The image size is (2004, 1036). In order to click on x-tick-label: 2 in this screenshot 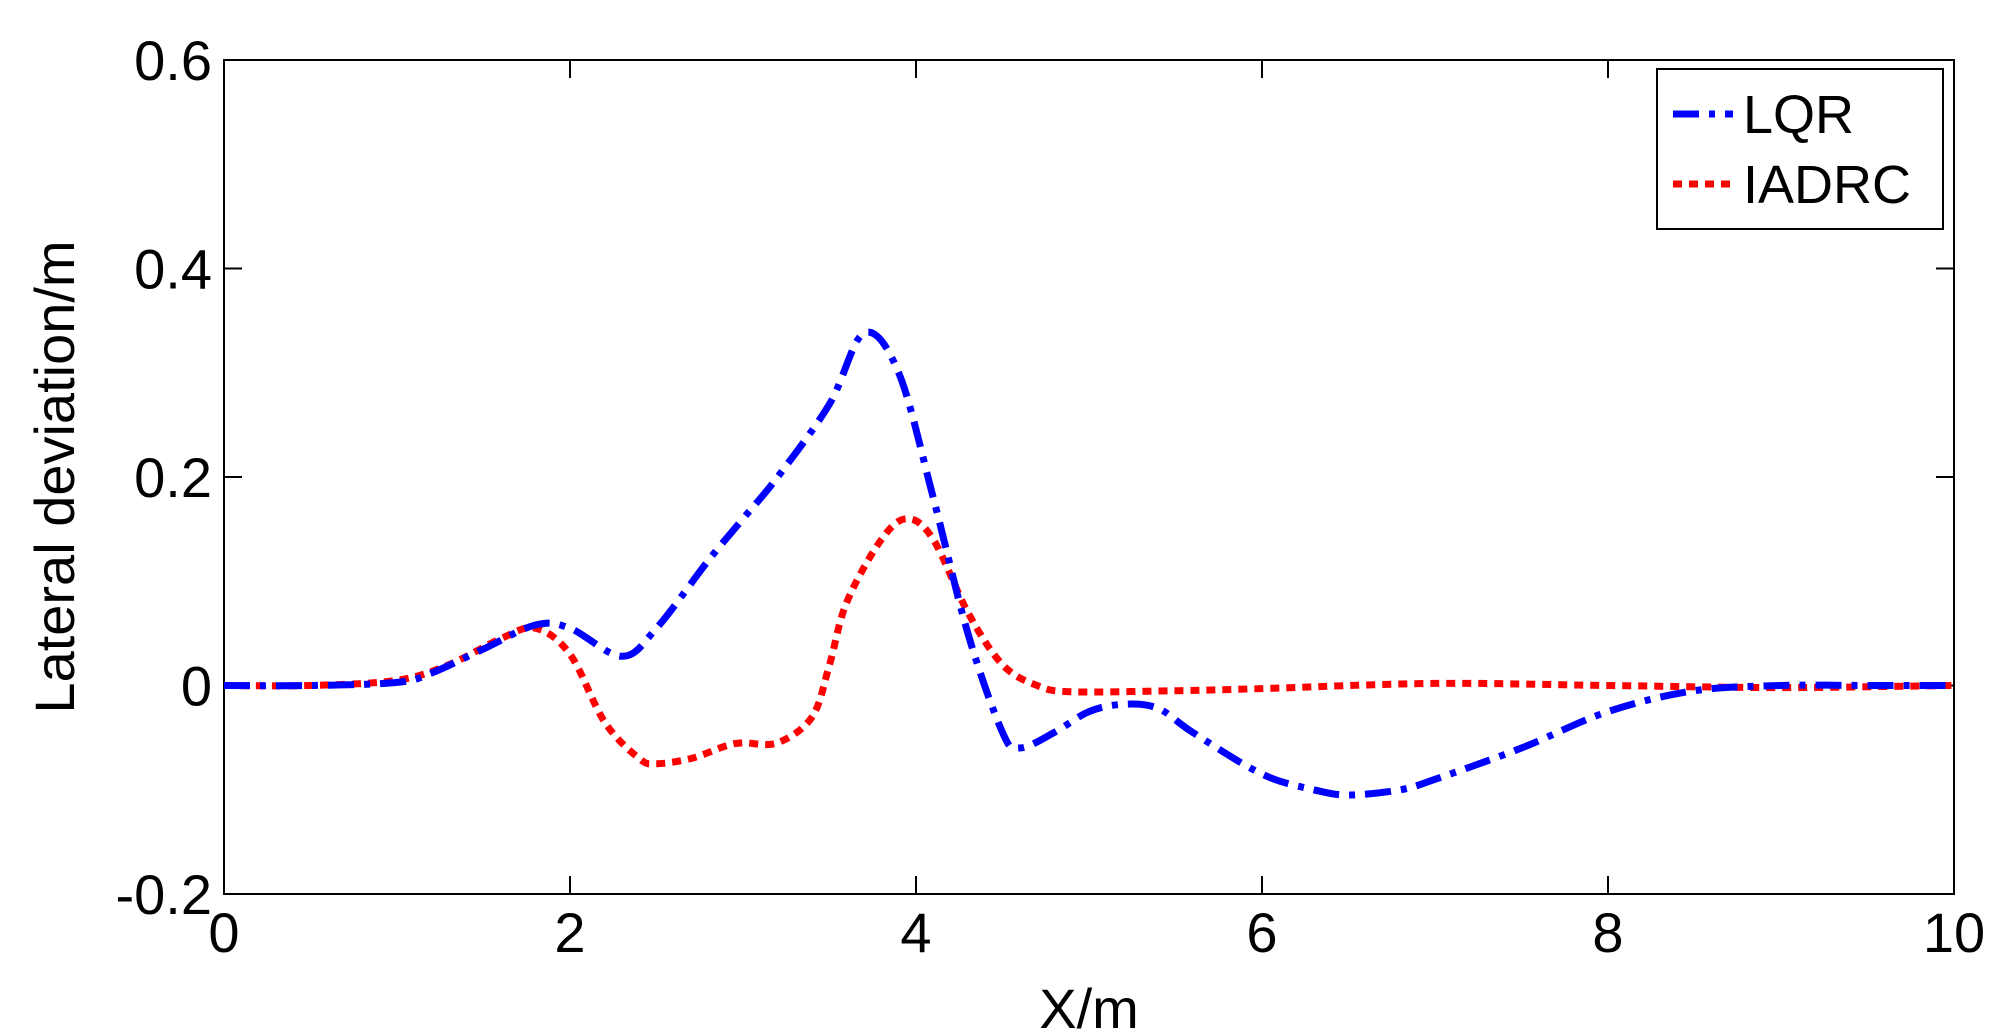, I will do `click(569, 932)`.